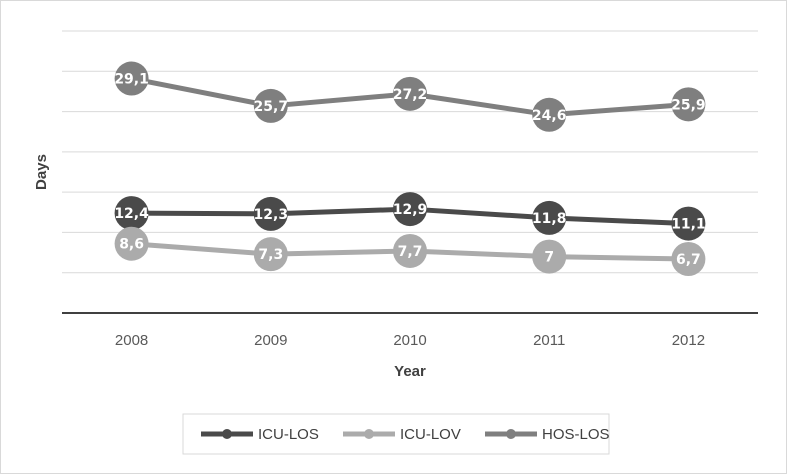  I want to click on data-label: 11,8, so click(549, 219).